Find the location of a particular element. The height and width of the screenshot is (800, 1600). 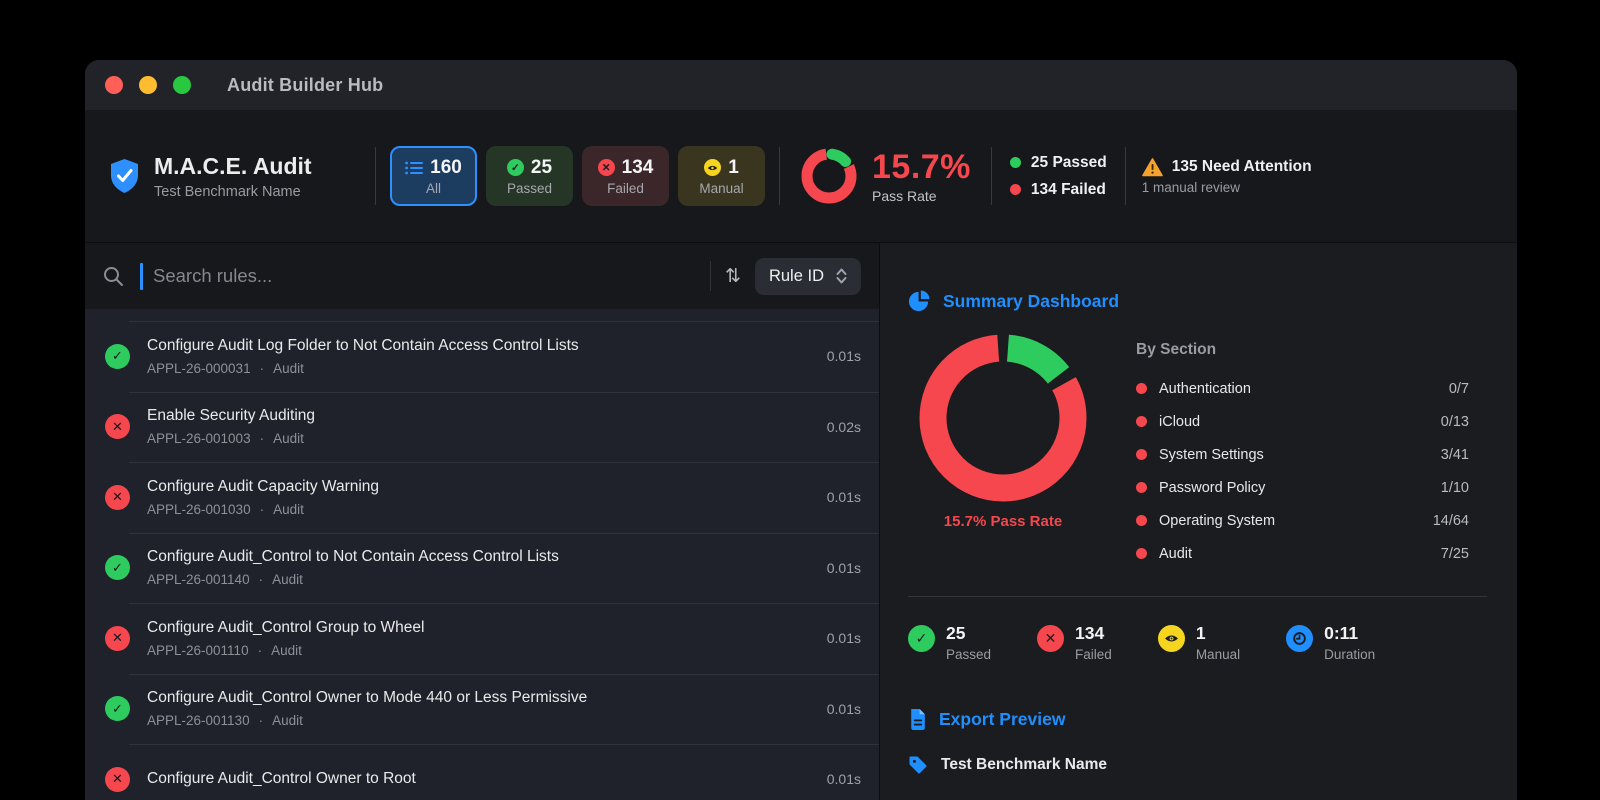

section-score: 3/41 is located at coordinates (1454, 454).